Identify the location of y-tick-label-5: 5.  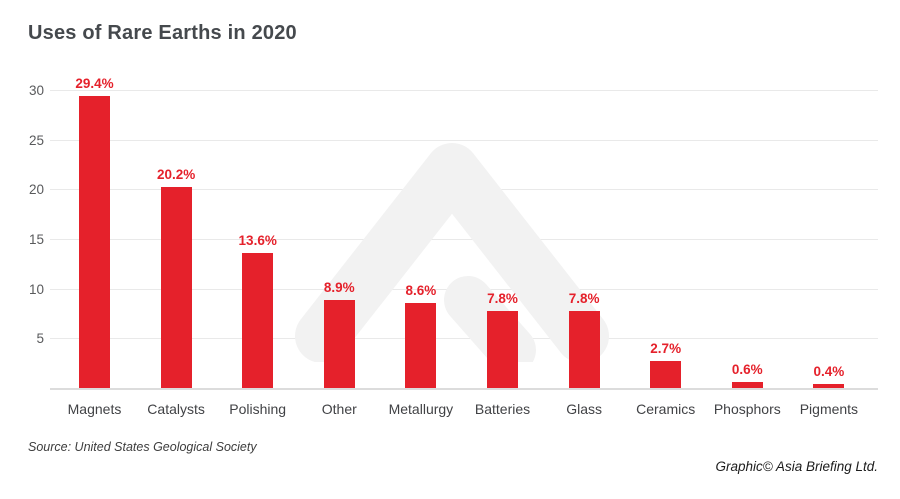
(40, 339).